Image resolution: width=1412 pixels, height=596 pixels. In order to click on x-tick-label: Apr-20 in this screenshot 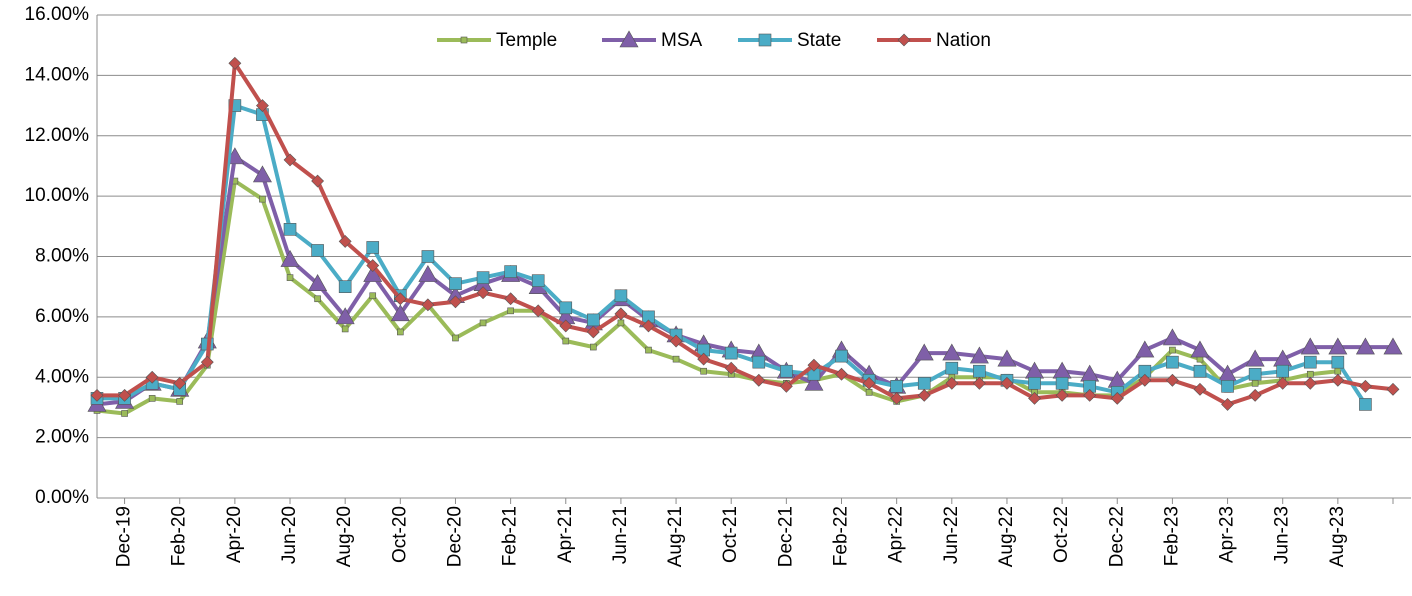, I will do `click(234, 534)`.